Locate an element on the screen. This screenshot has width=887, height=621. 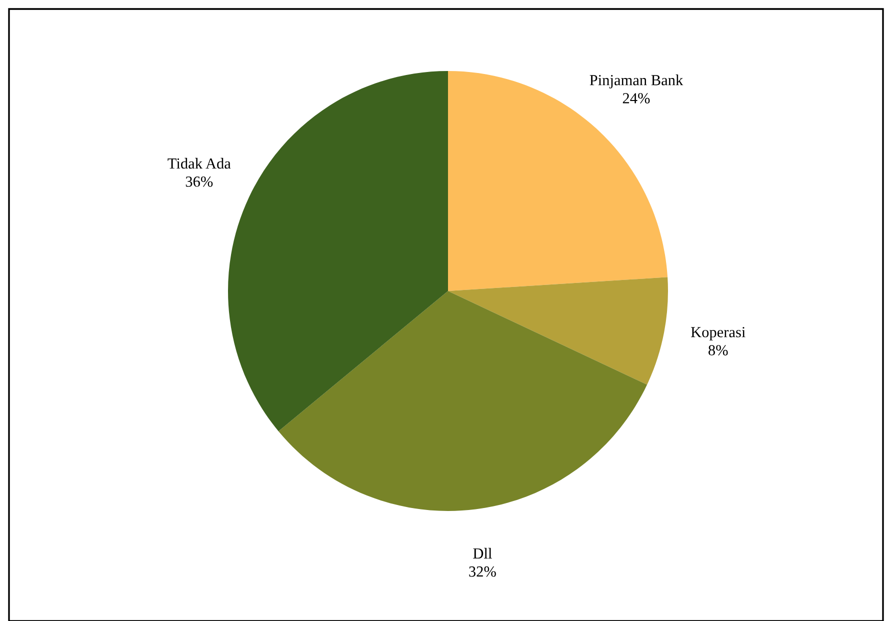
data-label: 24% is located at coordinates (636, 98).